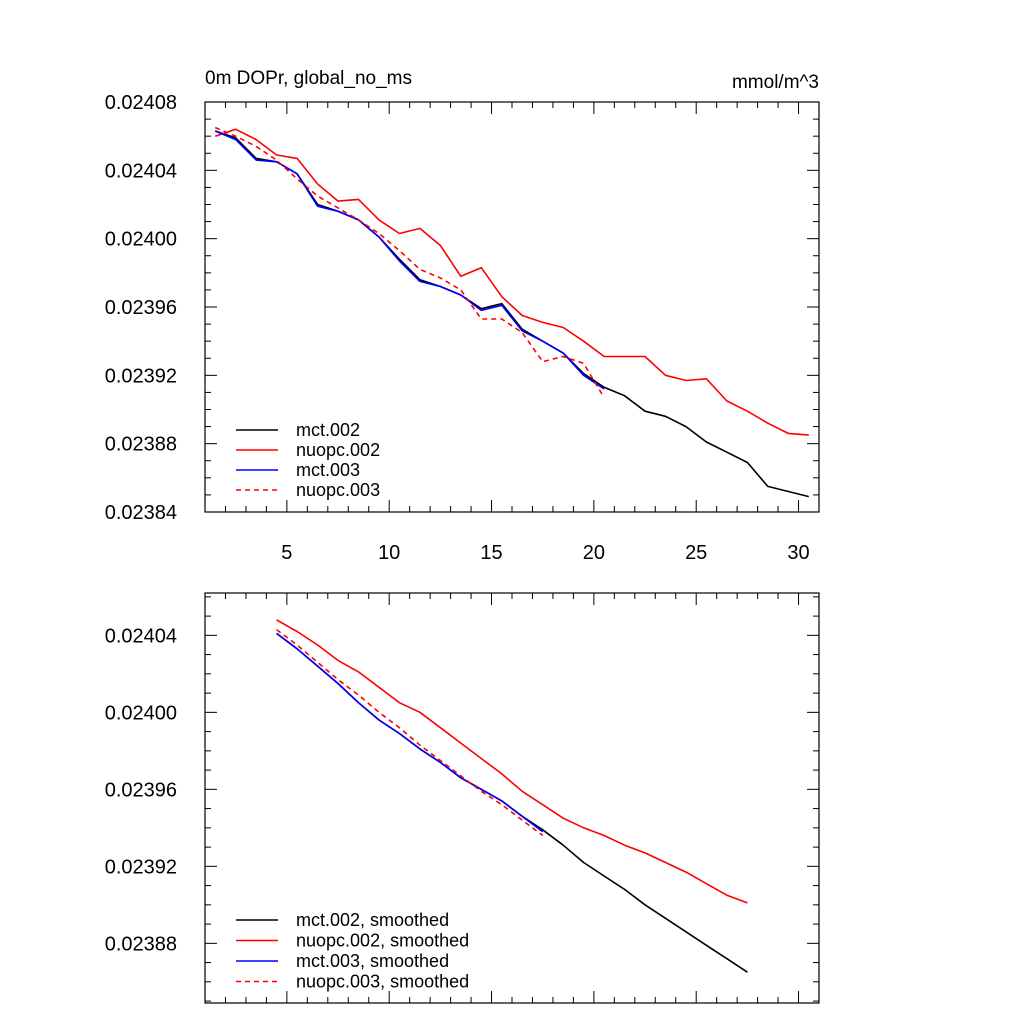 The image size is (1024, 1024). What do you see at coordinates (372, 961) in the screenshot?
I see `legend-label: mct.003, smoothed` at bounding box center [372, 961].